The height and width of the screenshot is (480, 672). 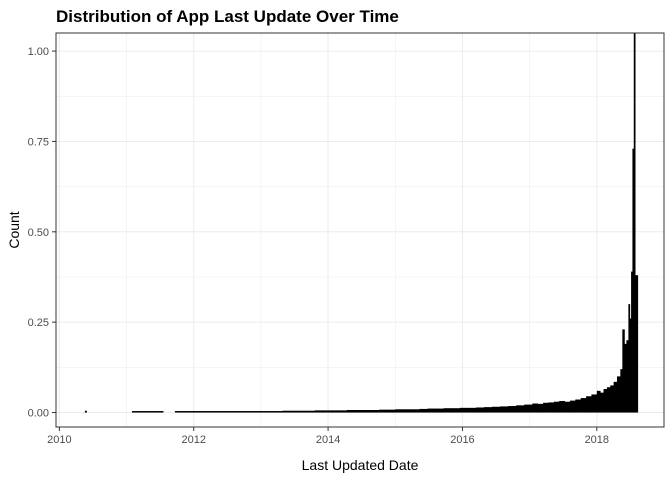 What do you see at coordinates (193, 440) in the screenshot?
I see `x-tick-label: 2012` at bounding box center [193, 440].